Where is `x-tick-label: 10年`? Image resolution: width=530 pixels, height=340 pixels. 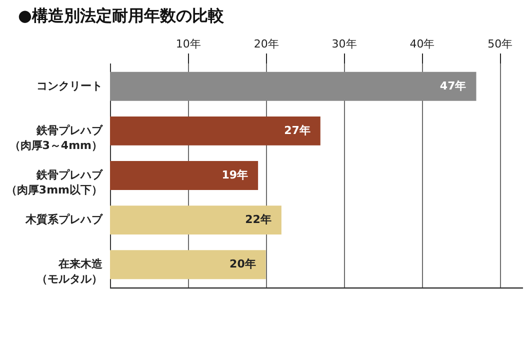
x-tick-label: 10年 is located at coordinates (188, 44).